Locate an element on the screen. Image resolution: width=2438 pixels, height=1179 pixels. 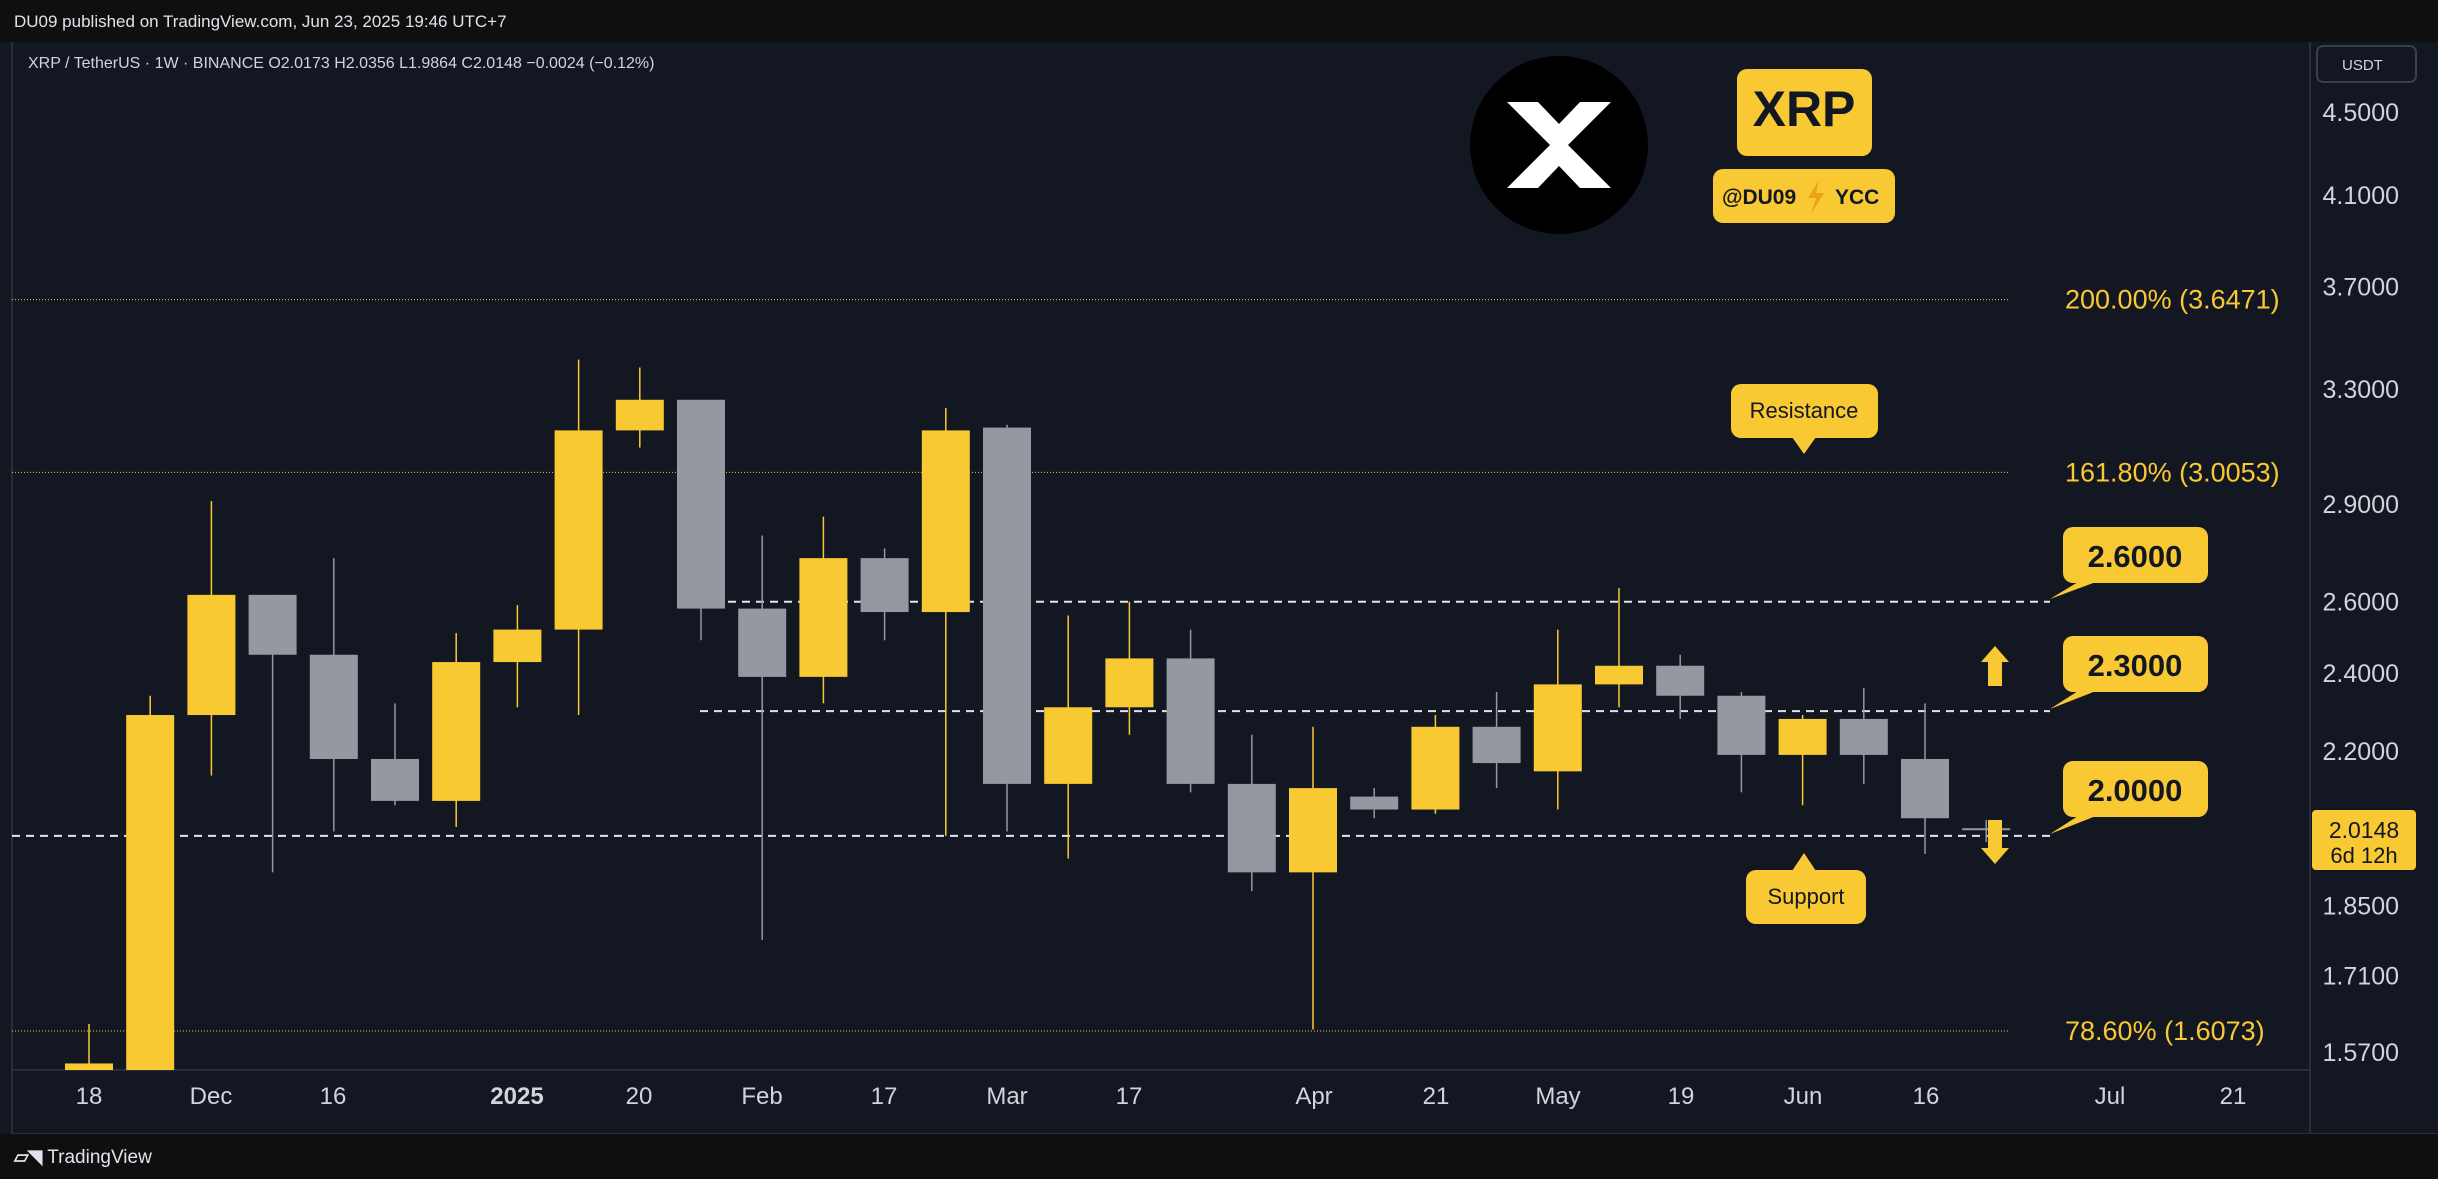
current-price-tag: 2.0148 6d 12h is located at coordinates (2364, 840).